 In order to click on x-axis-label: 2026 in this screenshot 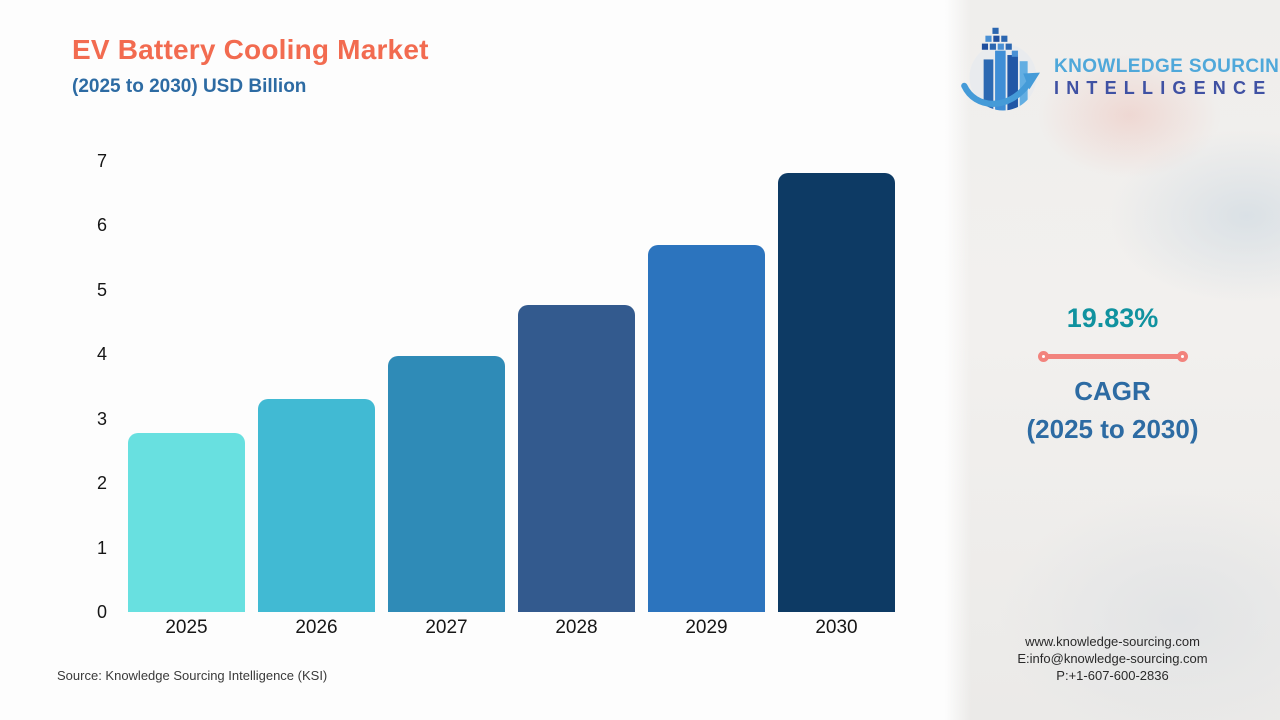, I will do `click(316, 627)`.